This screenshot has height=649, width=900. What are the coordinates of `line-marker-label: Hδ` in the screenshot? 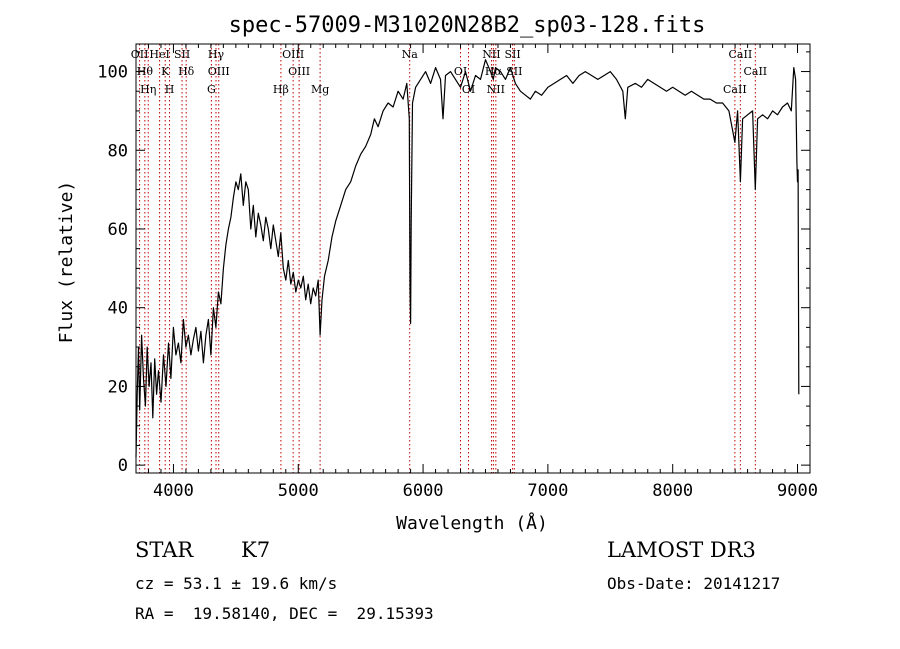 It's located at (186, 71).